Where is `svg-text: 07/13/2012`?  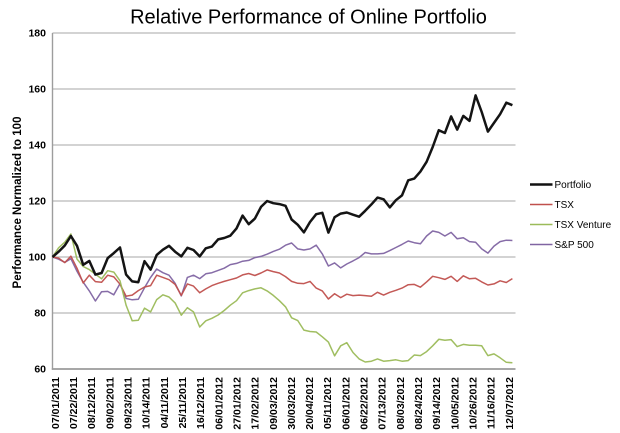
svg-text: 07/13/2012 is located at coordinates (383, 403).